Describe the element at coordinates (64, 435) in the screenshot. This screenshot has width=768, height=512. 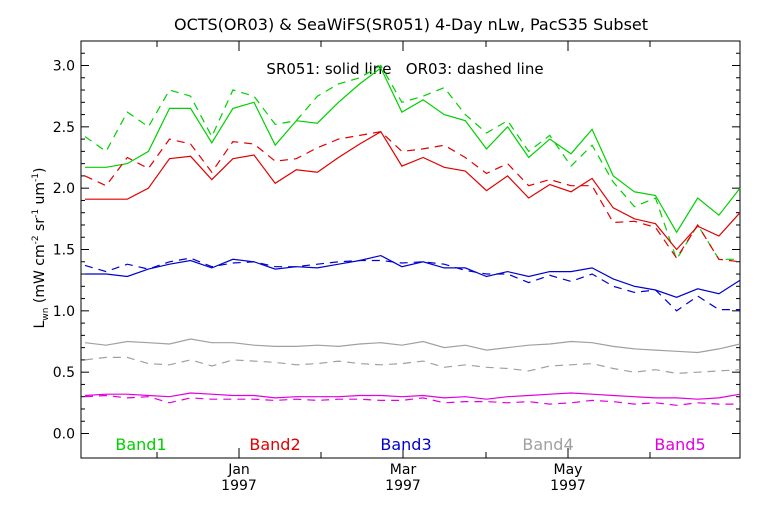
I see `y-tick-label: 0.0` at that location.